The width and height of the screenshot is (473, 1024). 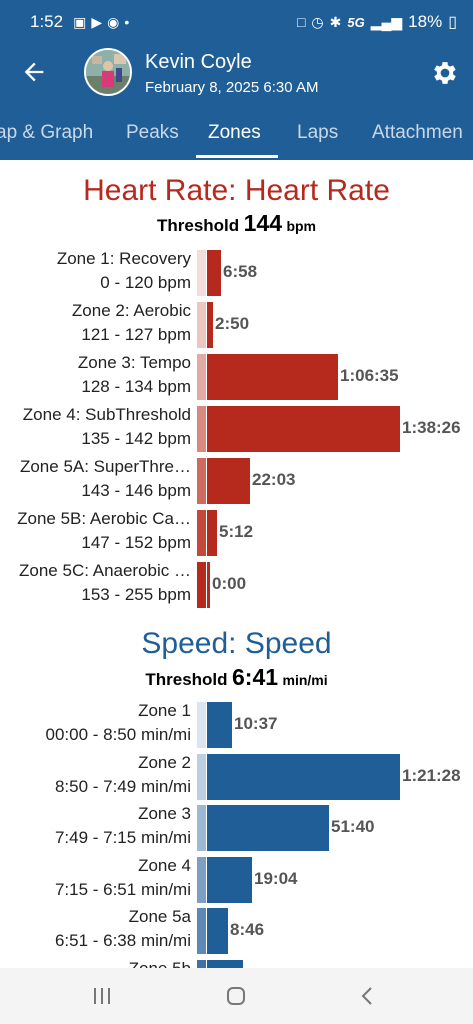 What do you see at coordinates (118, 723) in the screenshot?
I see `zone-label: Zone 1 00:00 - 8:50 min/mi` at bounding box center [118, 723].